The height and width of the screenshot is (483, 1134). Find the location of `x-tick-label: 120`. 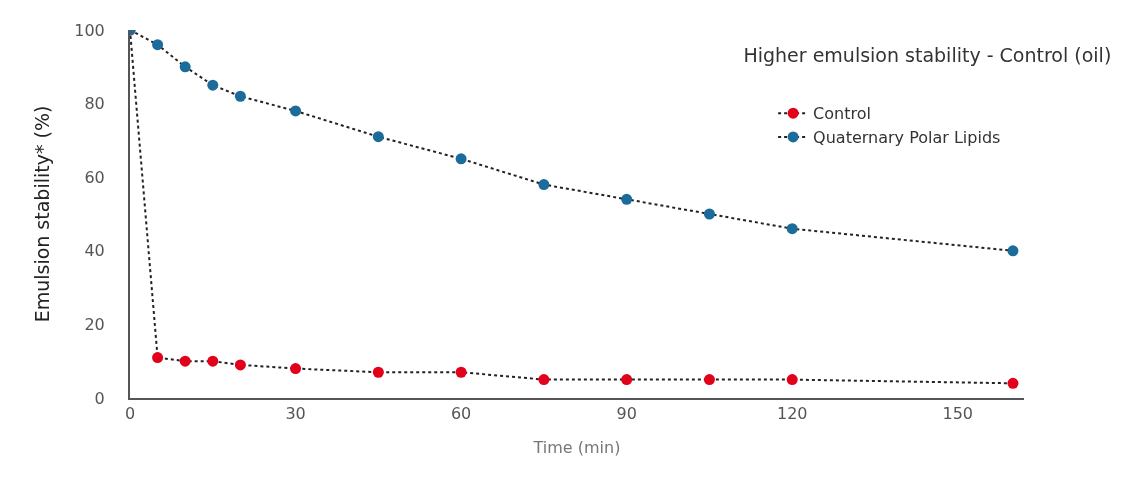

x-tick-label: 120 is located at coordinates (792, 414).